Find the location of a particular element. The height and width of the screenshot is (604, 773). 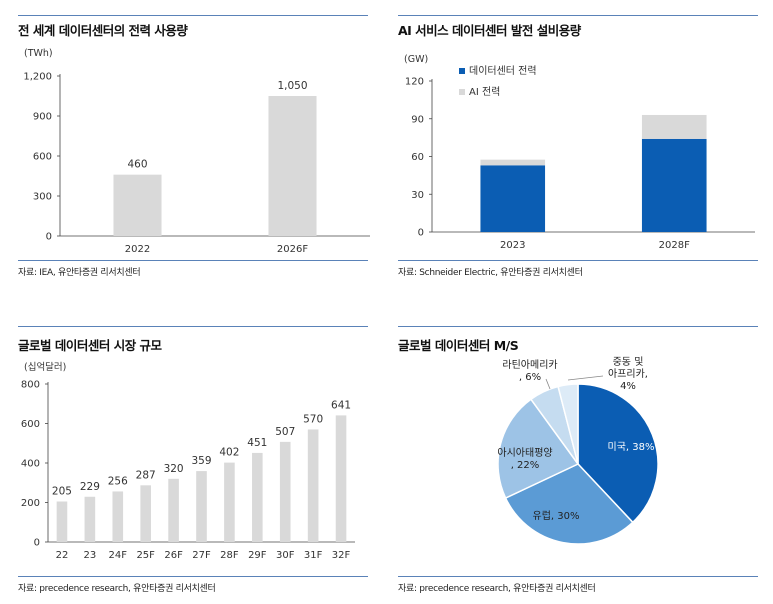

chart3-ytick-label: 400 is located at coordinates (30, 464).